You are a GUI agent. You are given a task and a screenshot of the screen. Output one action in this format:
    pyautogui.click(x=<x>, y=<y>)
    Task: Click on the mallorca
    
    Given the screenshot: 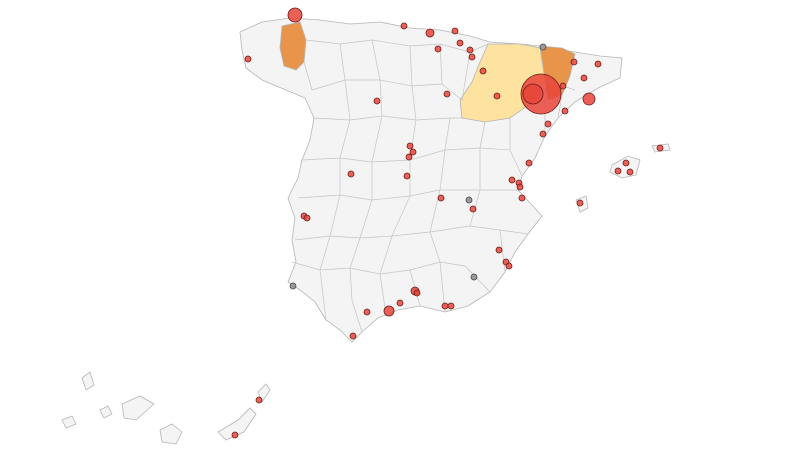 What is the action you would take?
    pyautogui.click(x=625, y=167)
    